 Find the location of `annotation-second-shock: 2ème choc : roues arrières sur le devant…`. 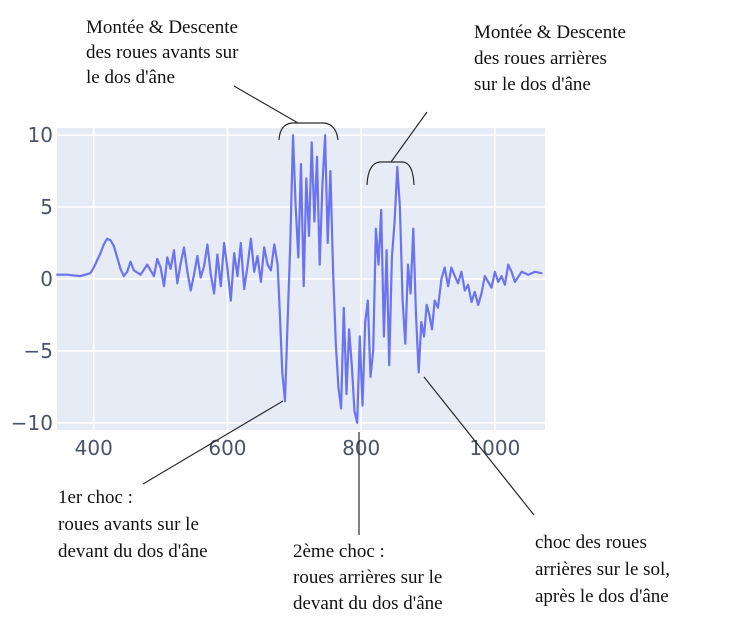

annotation-second-shock: 2ème choc : roues arrières sur le devant… is located at coordinates (370, 577).